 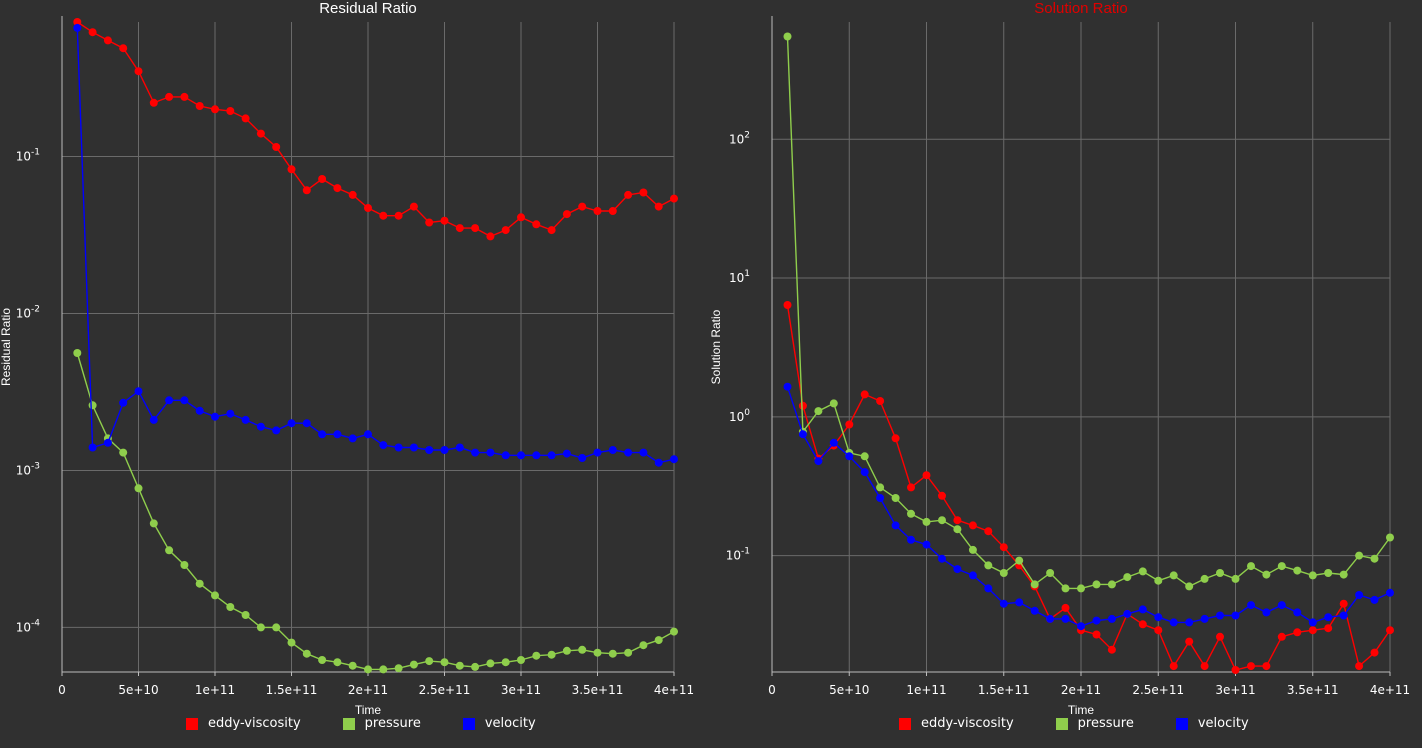 What do you see at coordinates (62, 690) in the screenshot?
I see `x-tick-label: 0` at bounding box center [62, 690].